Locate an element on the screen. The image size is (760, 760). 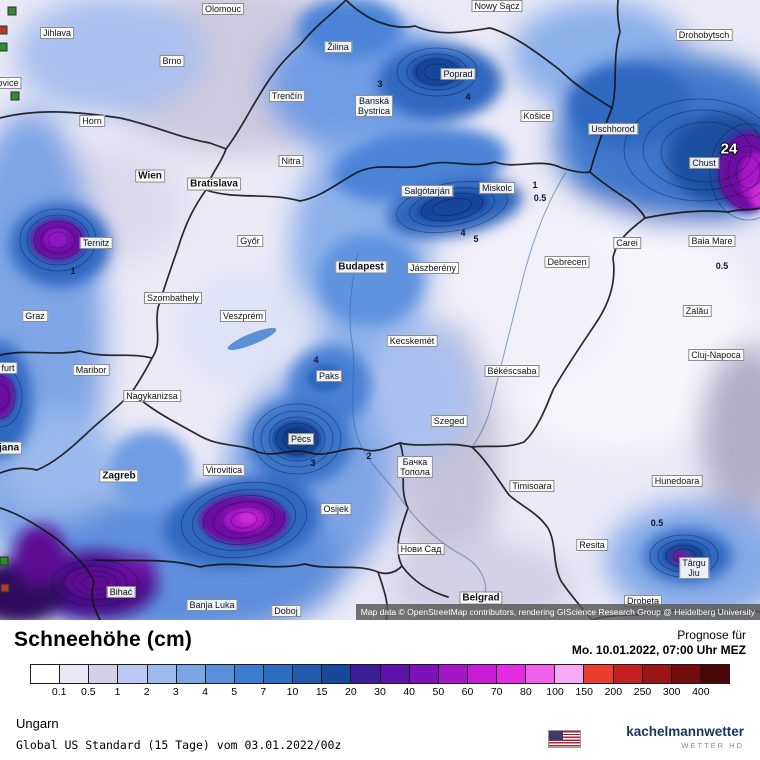
city-label: Uschhorod is located at coordinates (613, 129).